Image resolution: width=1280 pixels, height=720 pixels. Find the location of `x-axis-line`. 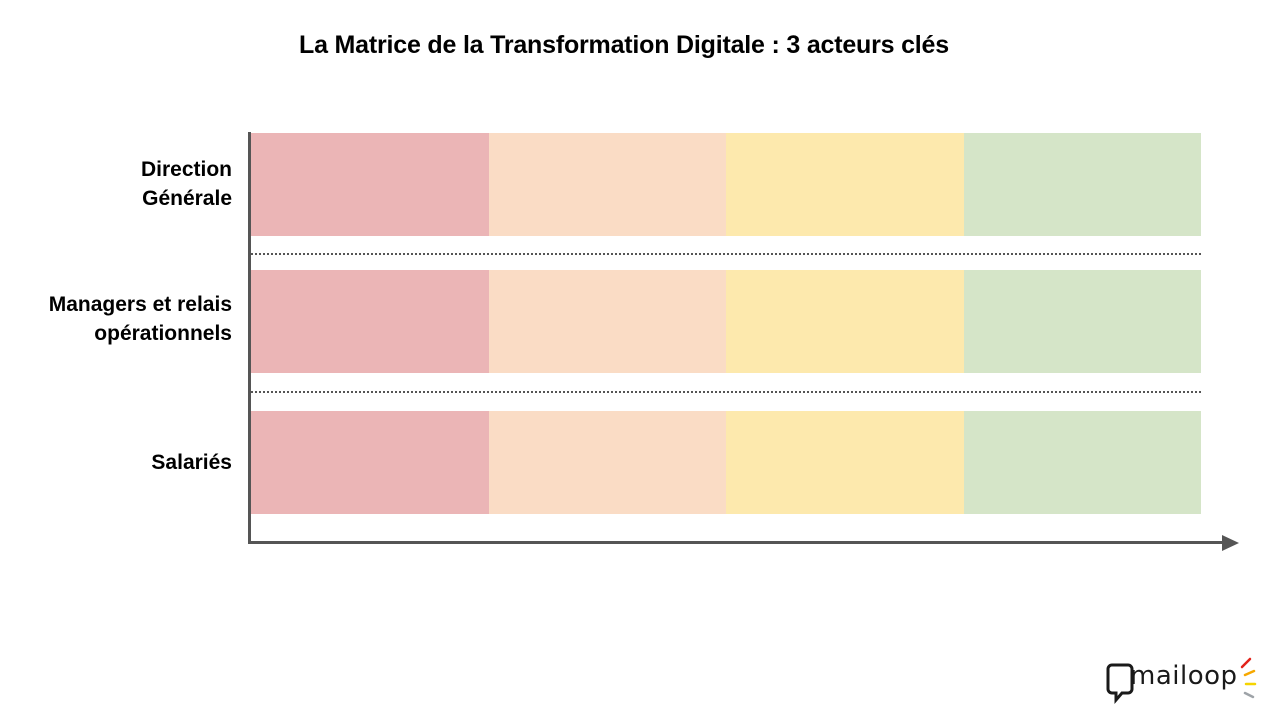

x-axis-line is located at coordinates (737, 542).